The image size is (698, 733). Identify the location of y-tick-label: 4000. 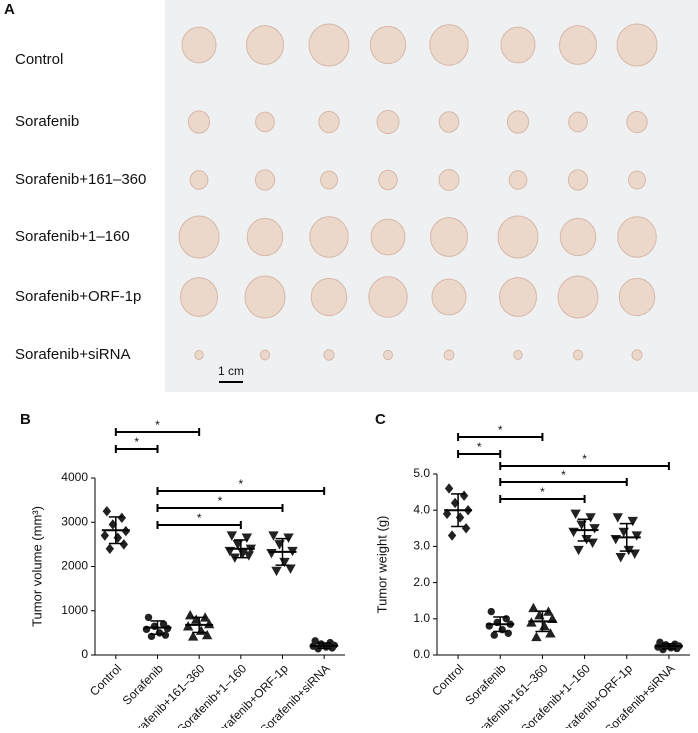
(74, 477).